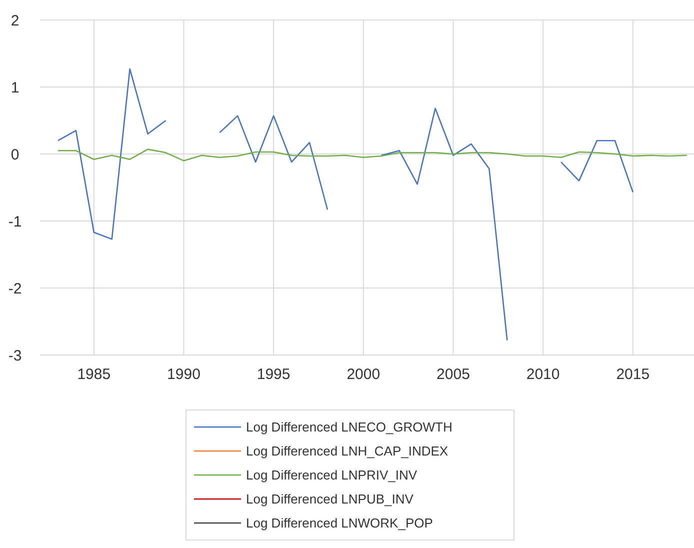 The image size is (694, 548). I want to click on y-tick-label: 2, so click(15, 21).